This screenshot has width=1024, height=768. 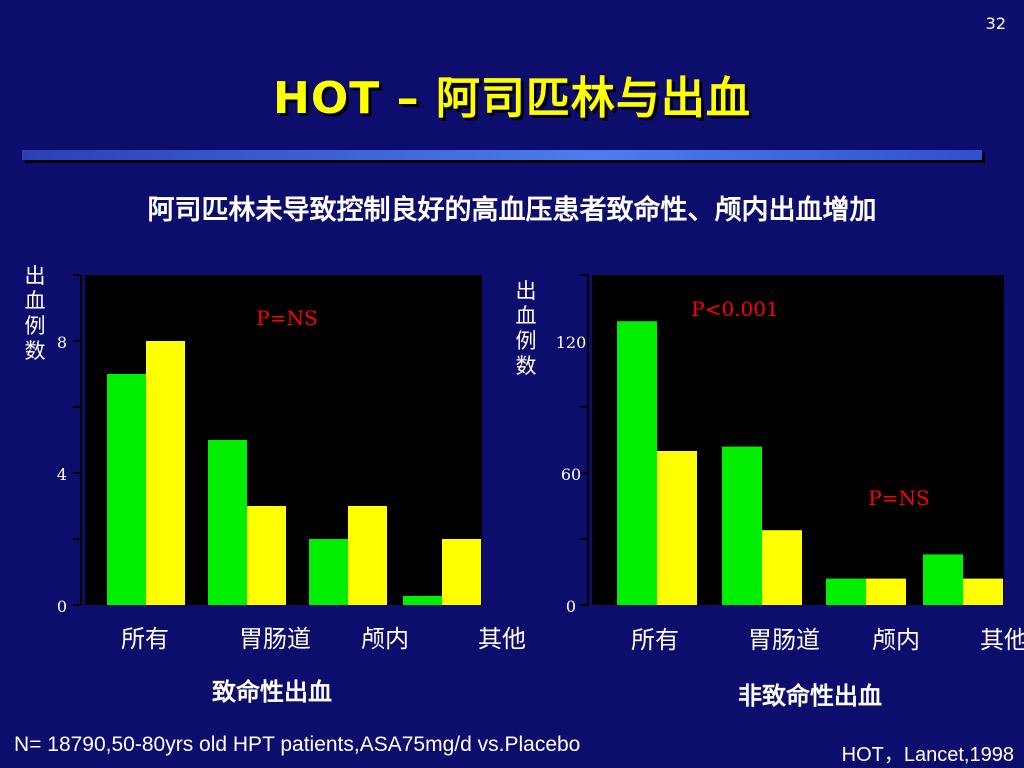 What do you see at coordinates (571, 342) in the screenshot?
I see `y-tick-label: 120` at bounding box center [571, 342].